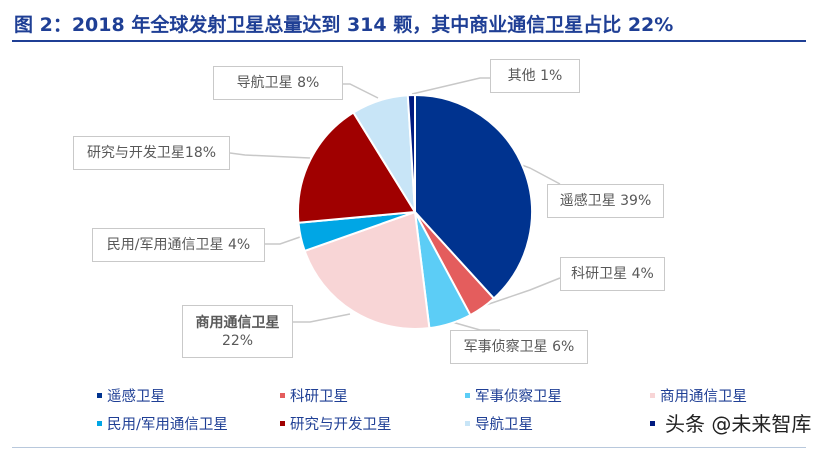 Image resolution: width=825 pixels, height=449 pixels. Describe the element at coordinates (409, 447) in the screenshot. I see `bottom-divider` at that location.